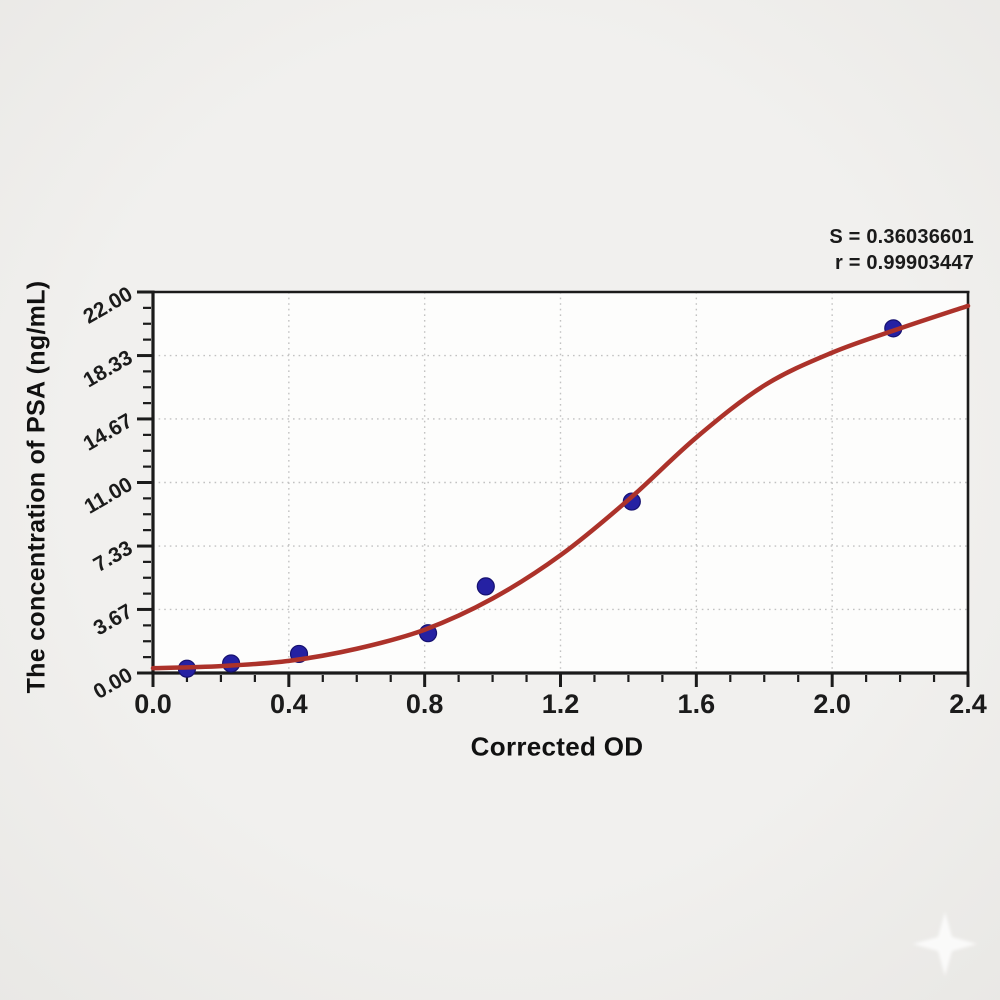 This screenshot has width=1000, height=1000. Describe the element at coordinates (113, 556) in the screenshot. I see `y-tick-label: 7.33` at that location.